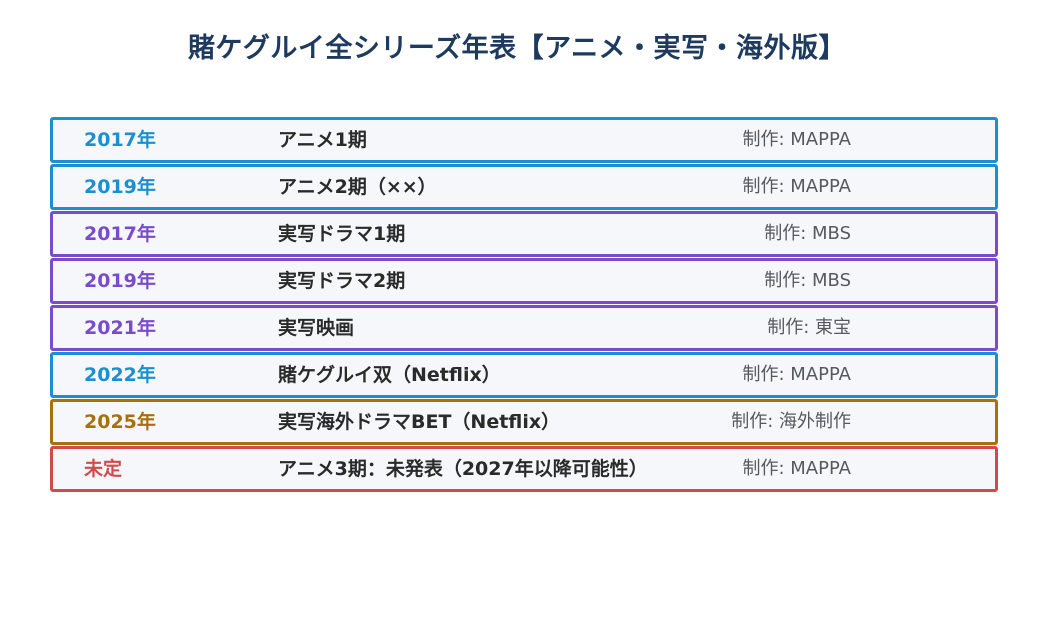 The height and width of the screenshot is (624, 1047). I want to click on timeline-row: 2022年 賭ケグルイ双（Netflix） 制作: MAPPA, so click(524, 375).